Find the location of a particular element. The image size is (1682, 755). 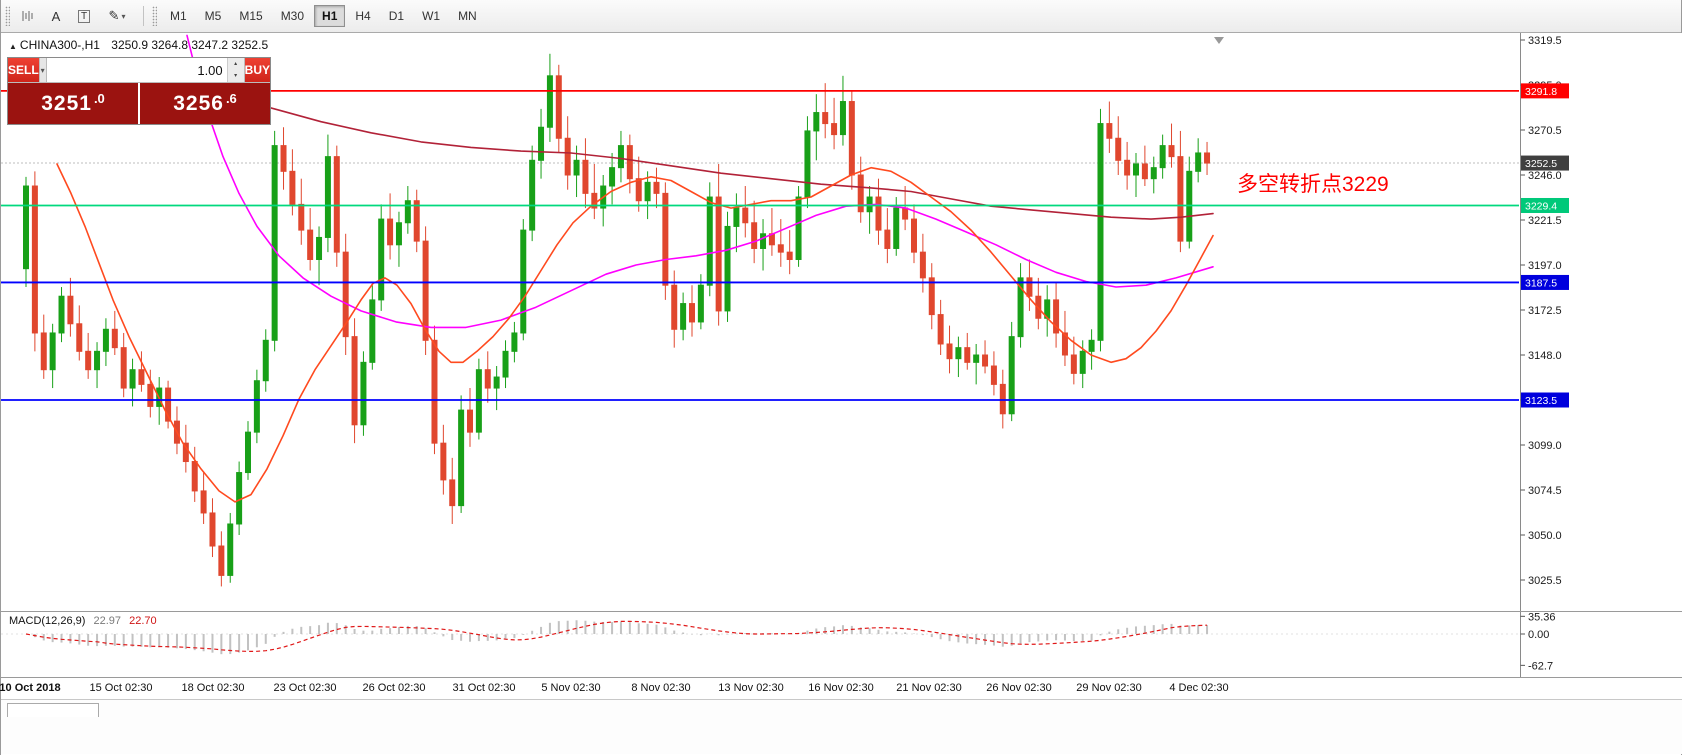

macd-svg: 35.36 0.00 -62.7 is located at coordinates (778, 644).